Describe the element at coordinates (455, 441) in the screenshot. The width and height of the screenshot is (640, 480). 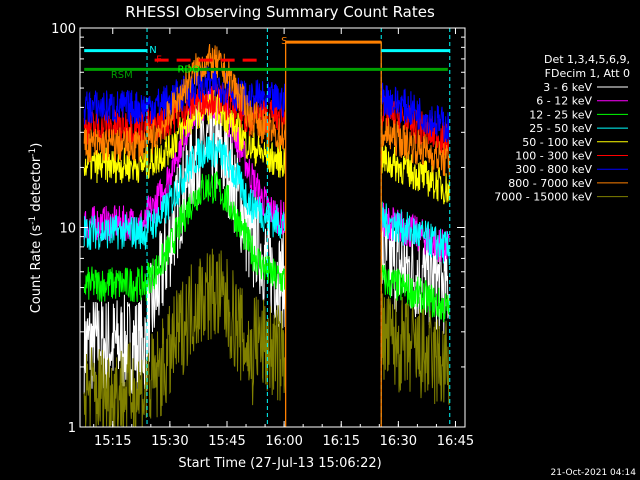
I see `x-tick-label-7: 16:45` at that location.